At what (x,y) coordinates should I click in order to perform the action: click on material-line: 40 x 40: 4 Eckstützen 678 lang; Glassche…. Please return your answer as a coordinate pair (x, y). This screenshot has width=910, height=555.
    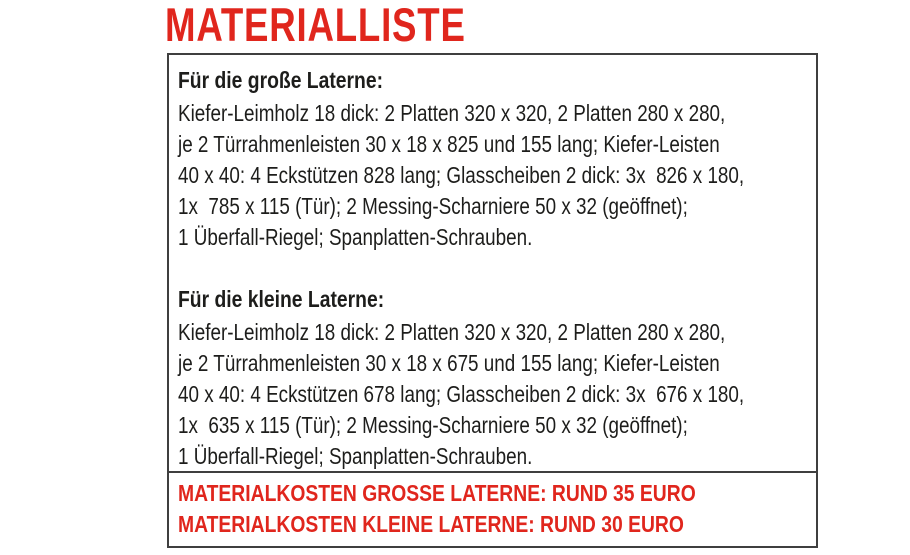
    Looking at the image, I should click on (461, 394).